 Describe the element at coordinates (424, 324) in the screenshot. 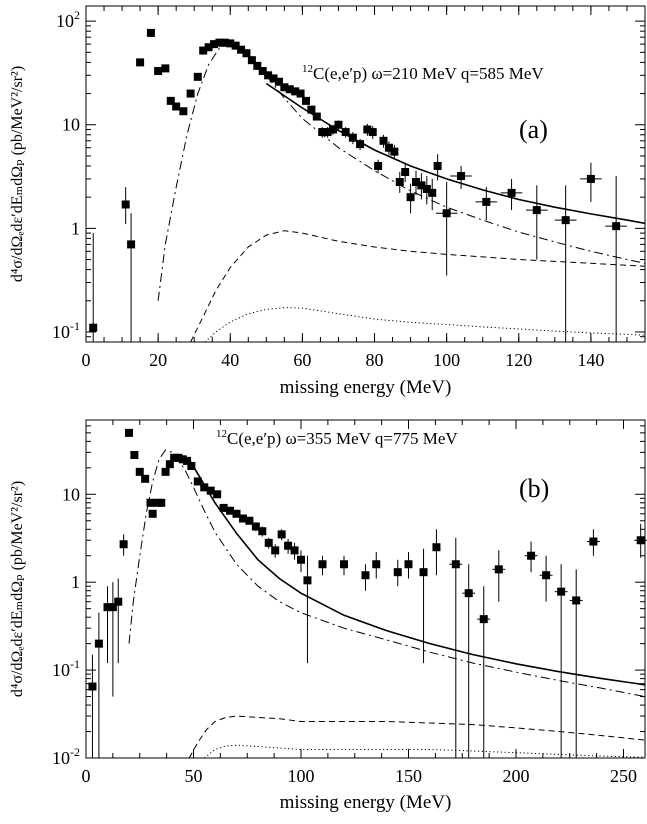

I see `curve-dotted` at that location.